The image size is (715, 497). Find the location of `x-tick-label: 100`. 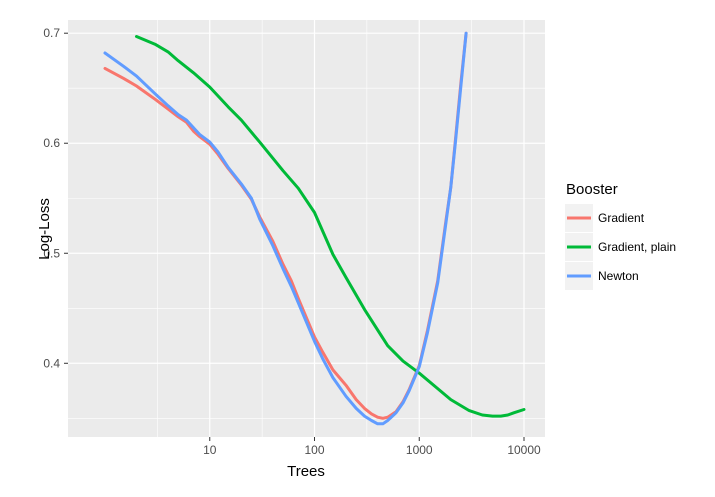

x-tick-label: 100 is located at coordinates (314, 450).